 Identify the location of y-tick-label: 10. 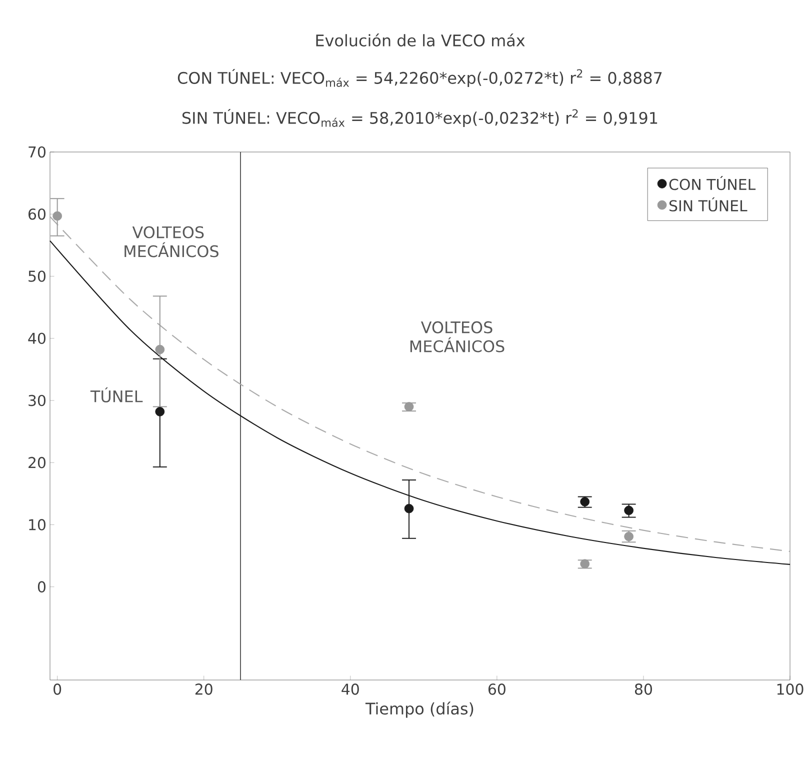
(37, 524).